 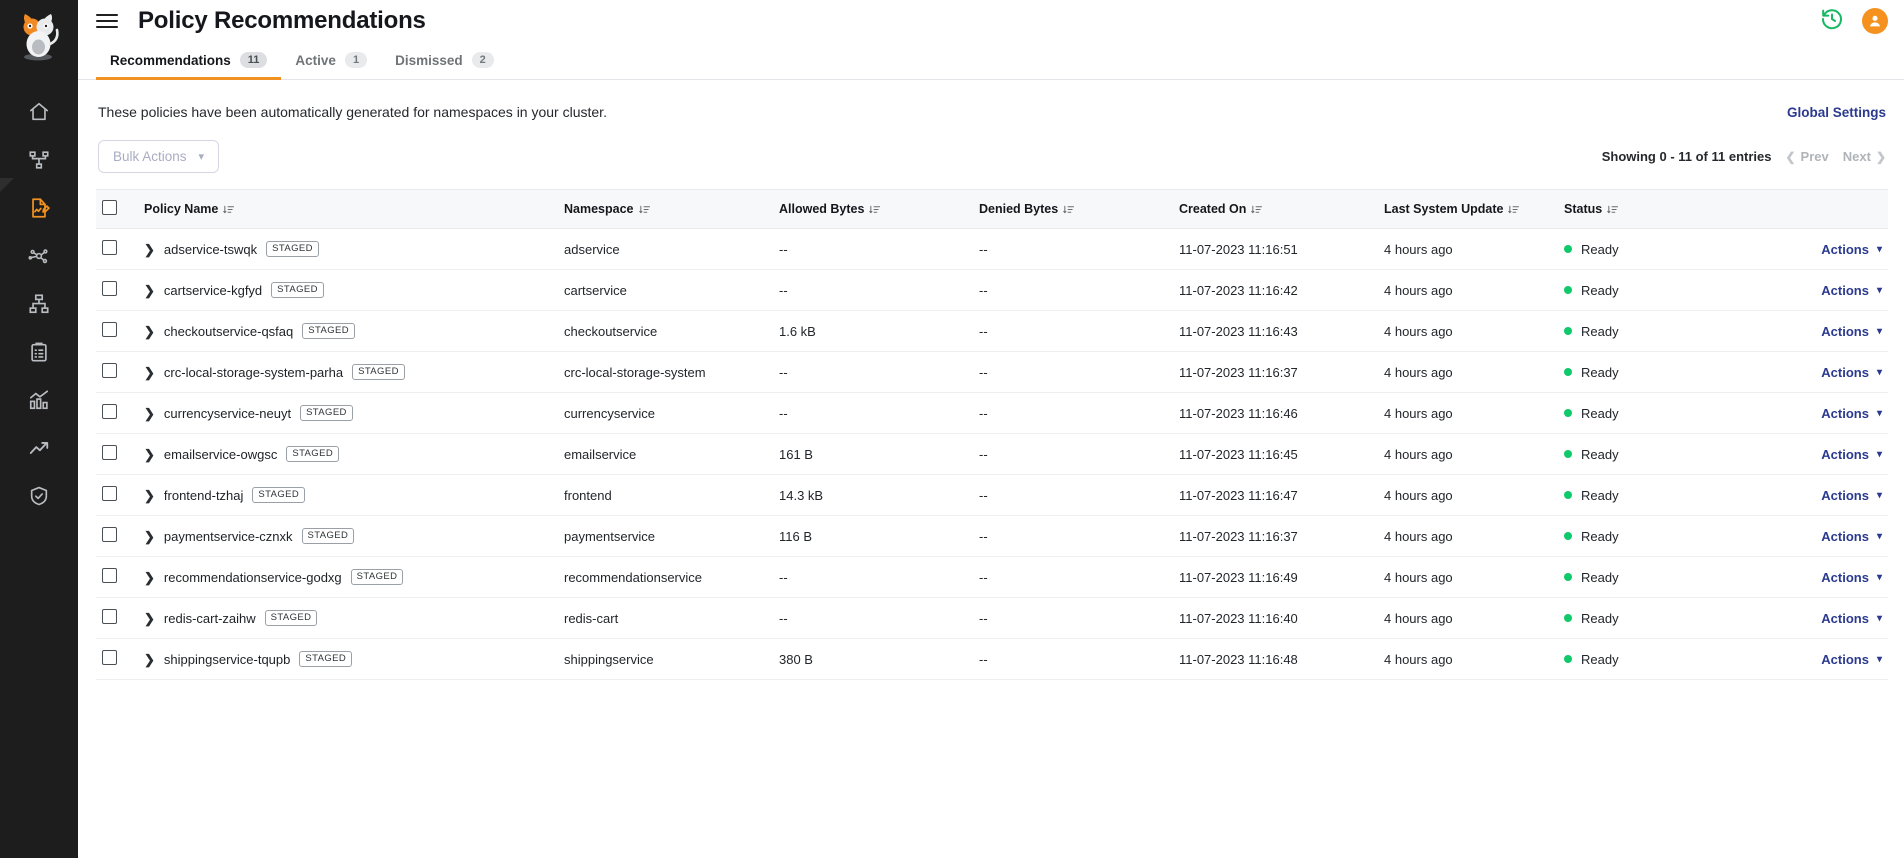 What do you see at coordinates (429, 60) in the screenshot?
I see `tab-dismissed-label: Dismissed` at bounding box center [429, 60].